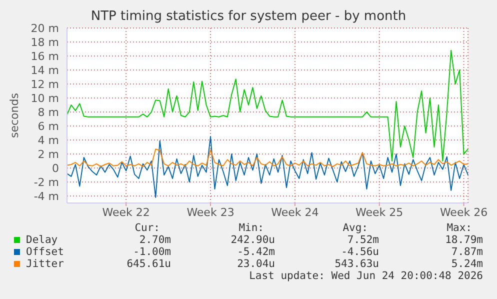  Describe the element at coordinates (464, 212) in the screenshot. I see `x-tick-label: Week 26` at that location.